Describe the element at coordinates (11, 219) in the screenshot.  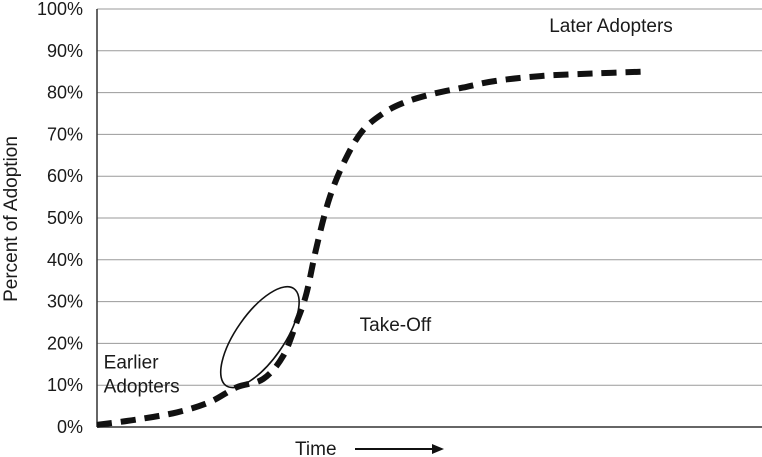
I see `y-axis-label: Percent of Adoption` at that location.